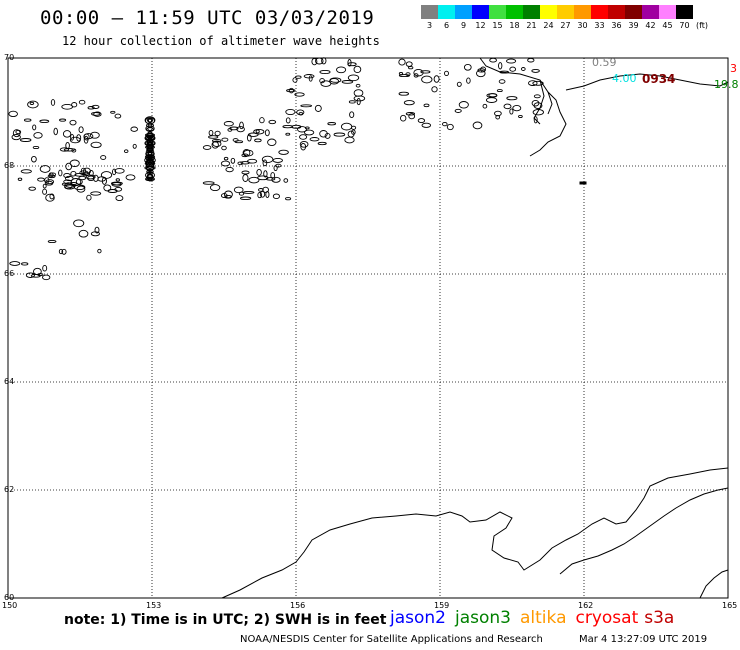 The height and width of the screenshot is (650, 740). Describe the element at coordinates (475, 533) in the screenshot. I see `coastline-south` at that location.